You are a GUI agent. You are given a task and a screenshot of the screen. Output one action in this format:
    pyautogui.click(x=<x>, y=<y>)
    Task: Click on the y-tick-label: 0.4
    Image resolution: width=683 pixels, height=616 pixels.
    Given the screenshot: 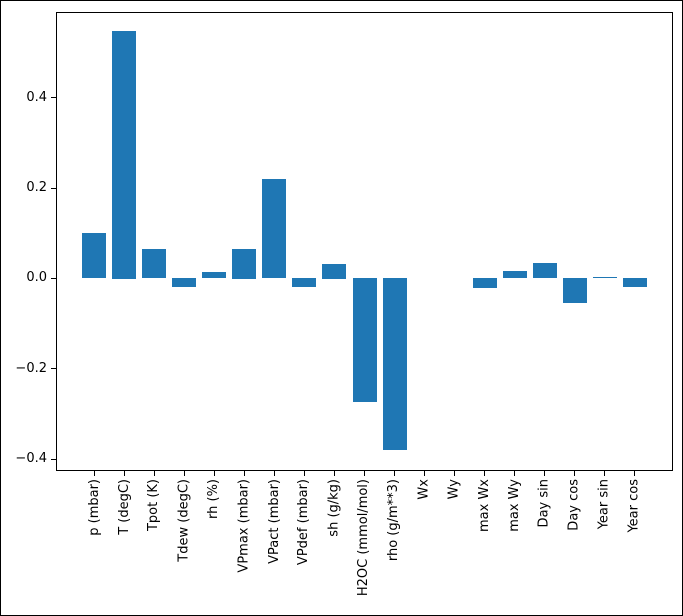 What is the action you would take?
    pyautogui.click(x=36, y=97)
    